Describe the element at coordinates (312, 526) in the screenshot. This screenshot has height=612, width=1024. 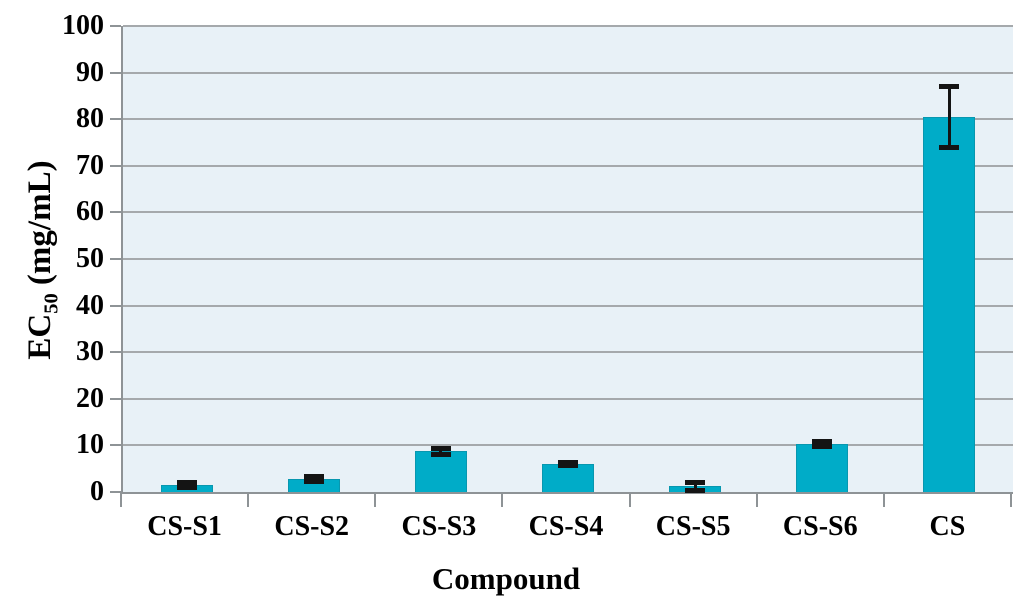
I see `x-tick-label: CS-S2` at that location.